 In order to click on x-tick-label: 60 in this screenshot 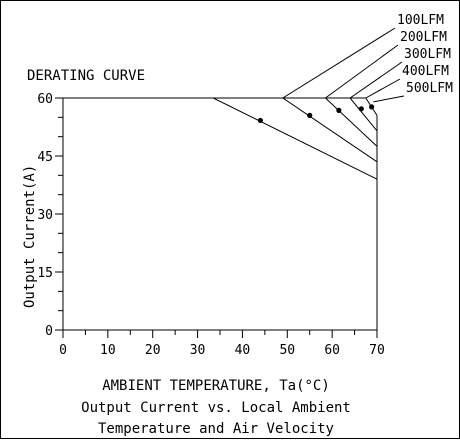, I will do `click(332, 350)`.